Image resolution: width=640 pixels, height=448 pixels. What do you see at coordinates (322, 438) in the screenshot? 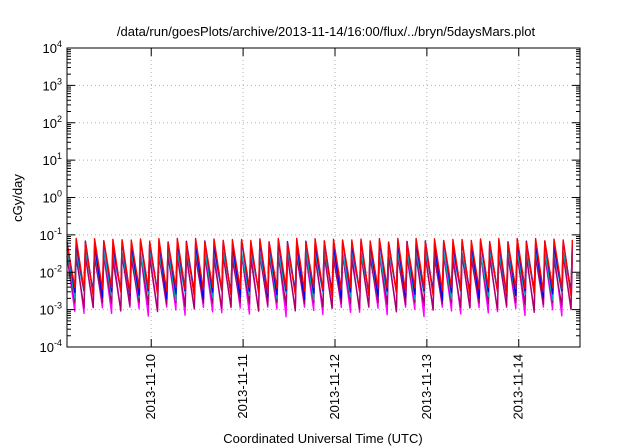
I see `x-axis-label: Coordinated Universal Time (UTC)` at bounding box center [322, 438].